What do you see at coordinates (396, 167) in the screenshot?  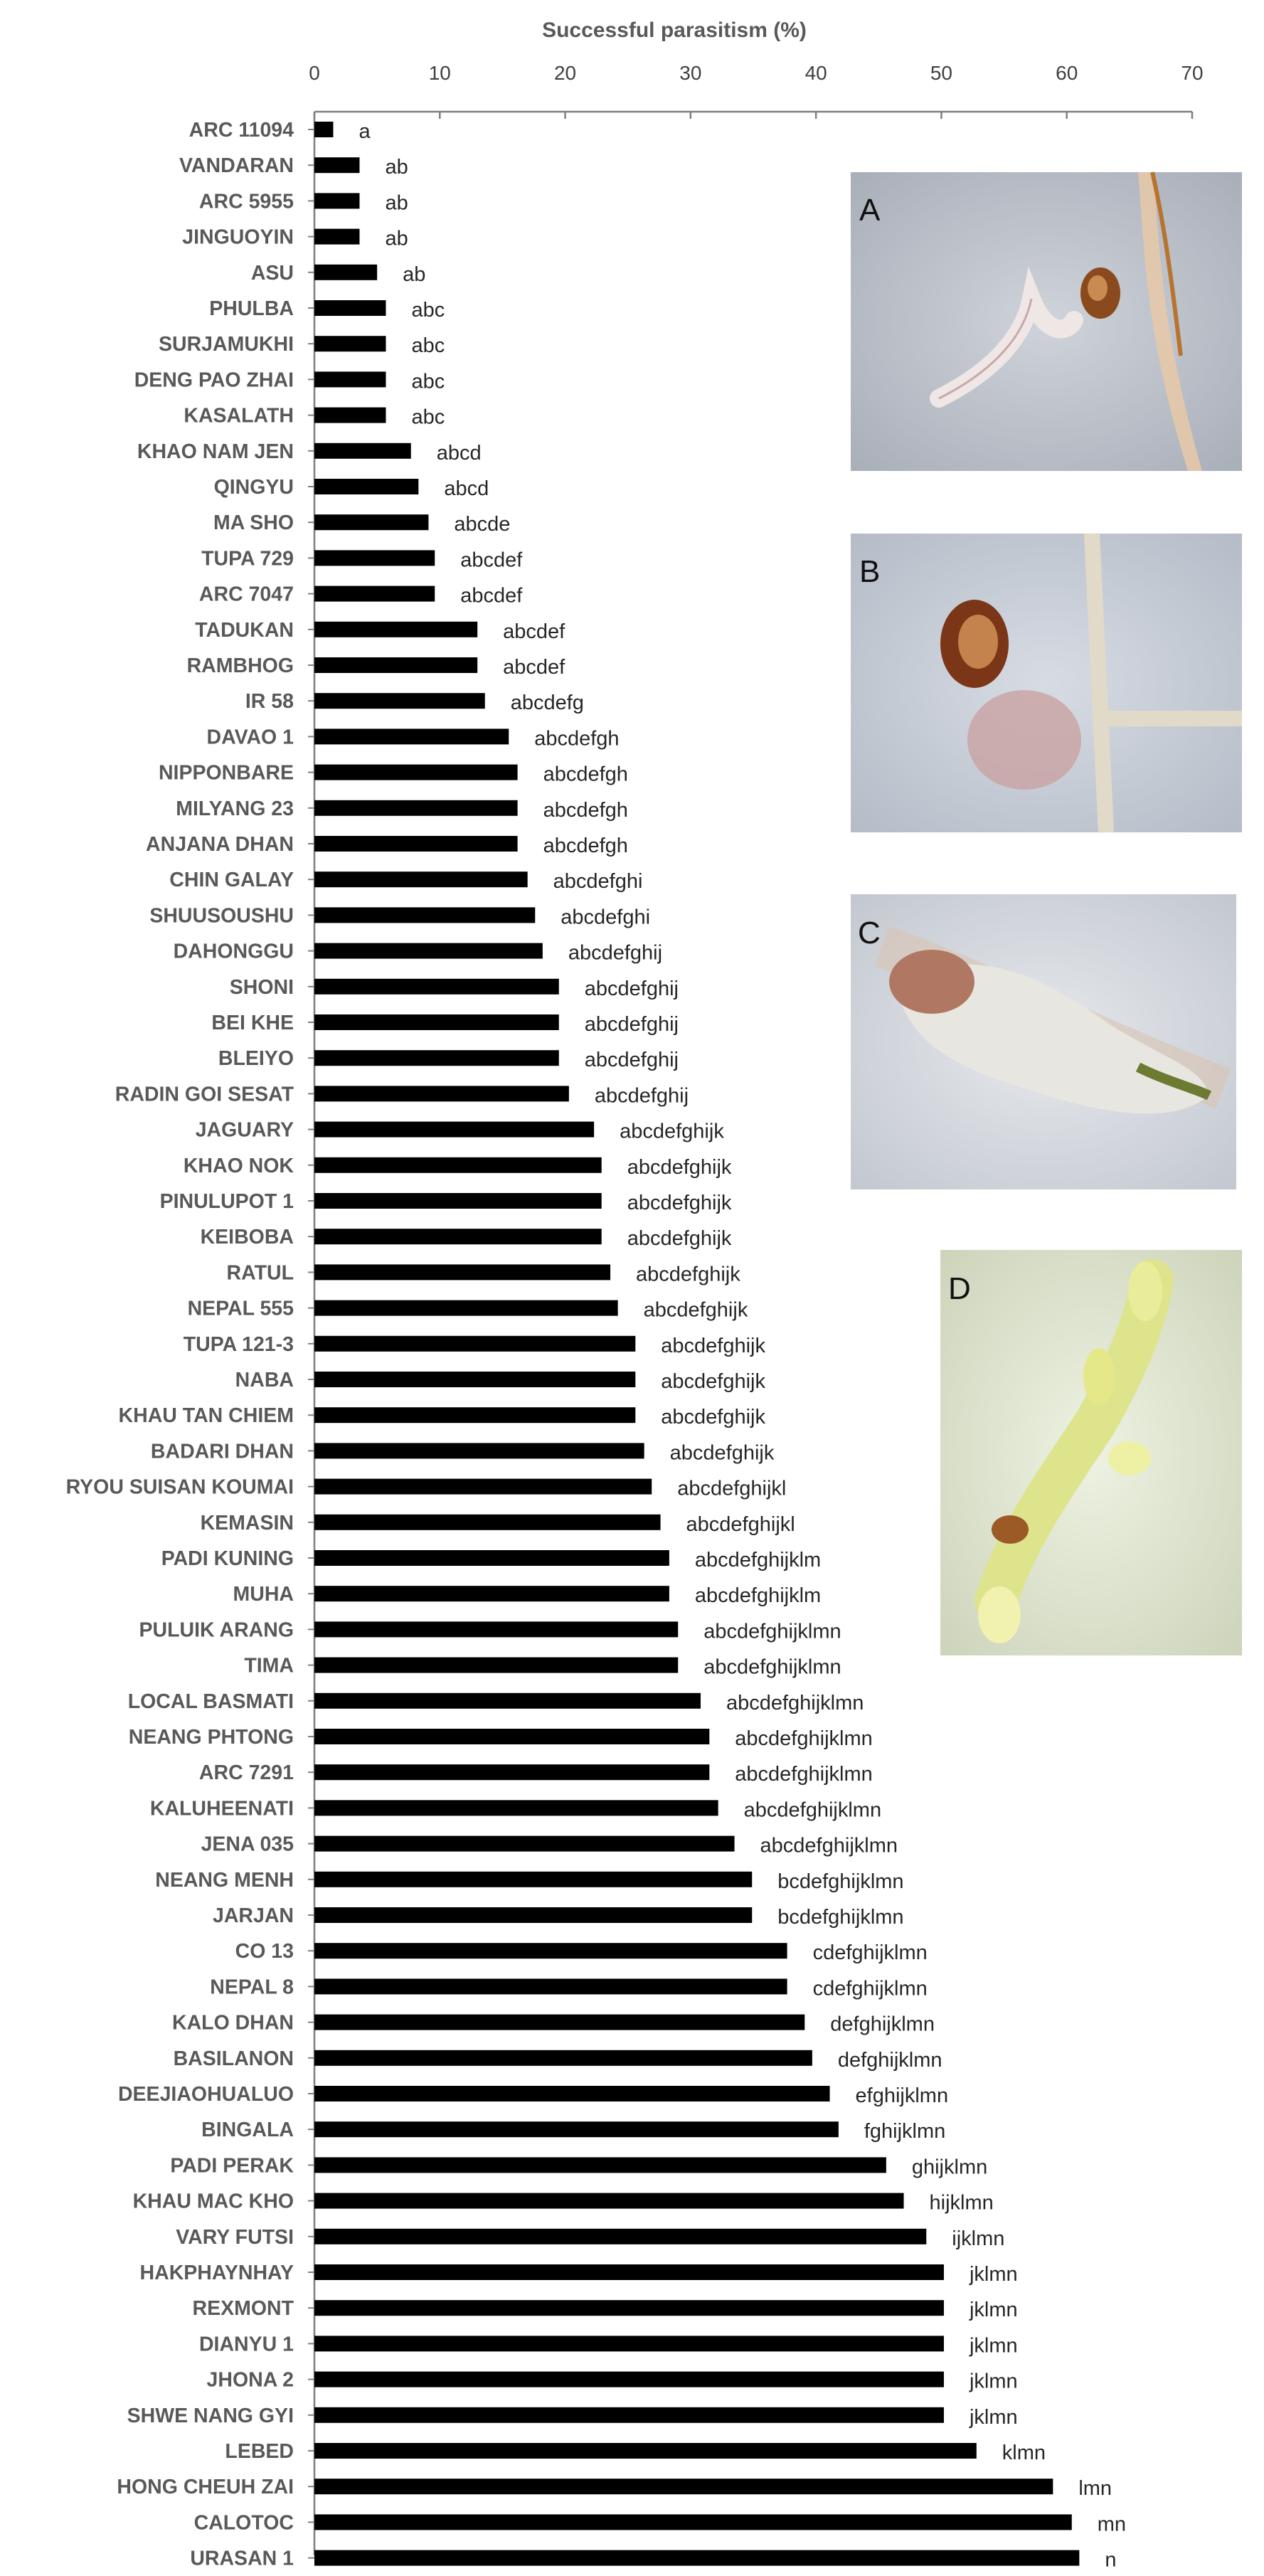 I see `significance-letters: ab` at bounding box center [396, 167].